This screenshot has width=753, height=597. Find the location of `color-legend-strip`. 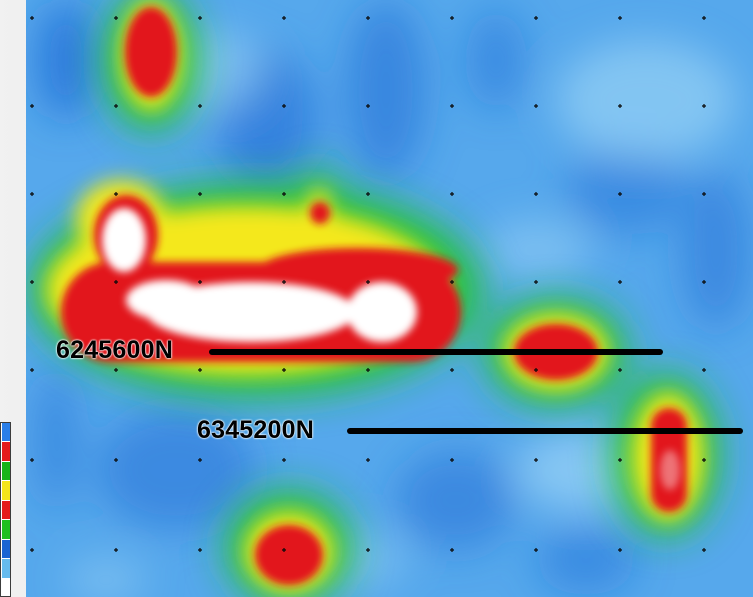

color-legend-strip is located at coordinates (5, 509).